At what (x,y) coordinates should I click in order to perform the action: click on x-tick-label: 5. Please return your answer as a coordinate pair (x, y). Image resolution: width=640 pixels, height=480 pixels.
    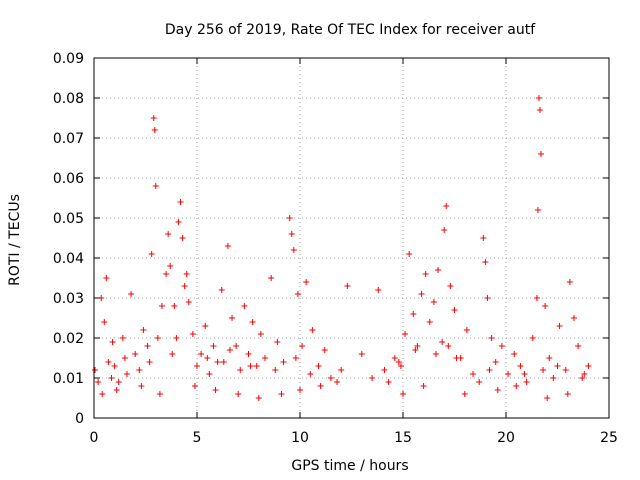
    Looking at the image, I should click on (197, 438).